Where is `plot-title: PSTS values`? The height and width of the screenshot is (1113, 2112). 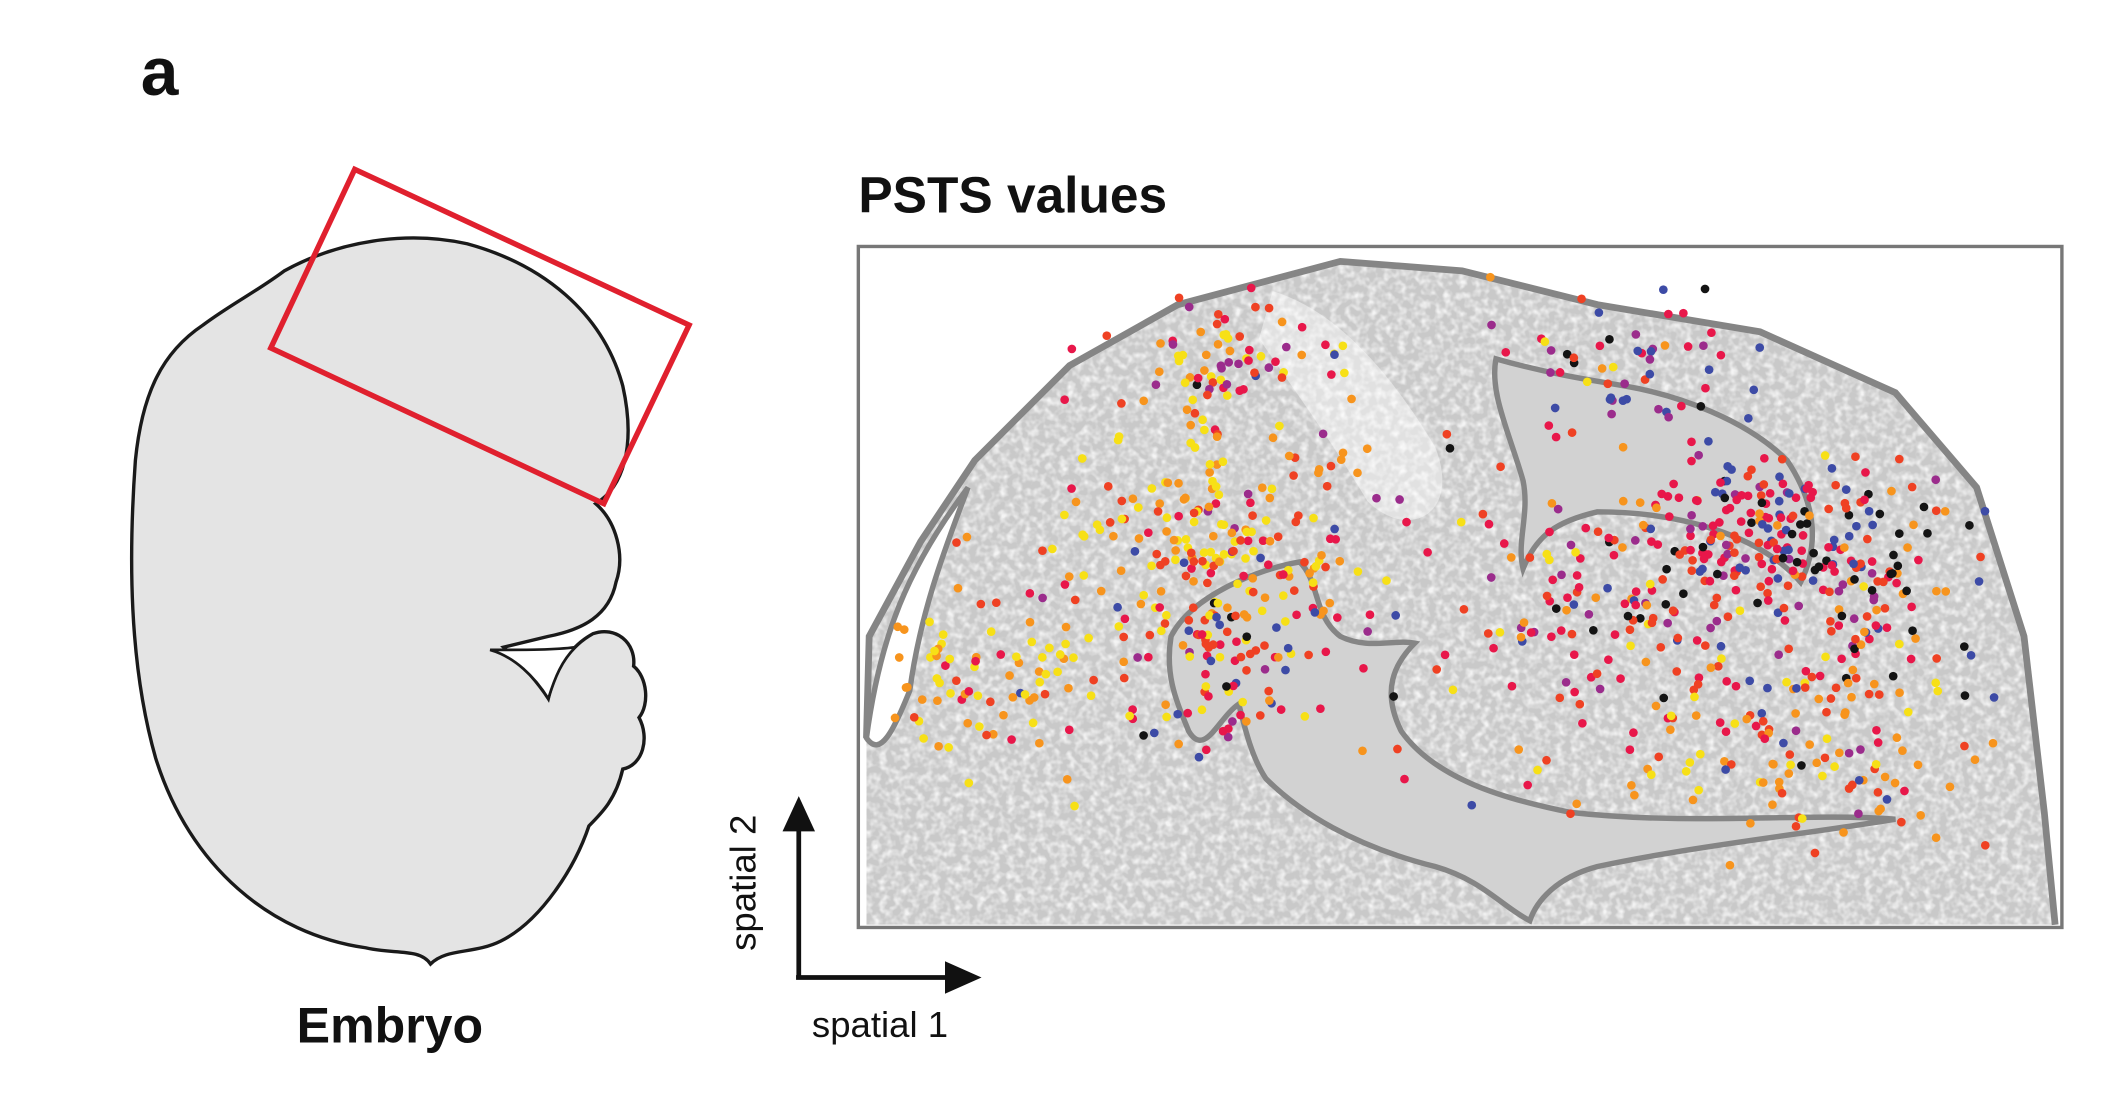 plot-title: PSTS values is located at coordinates (1012, 195).